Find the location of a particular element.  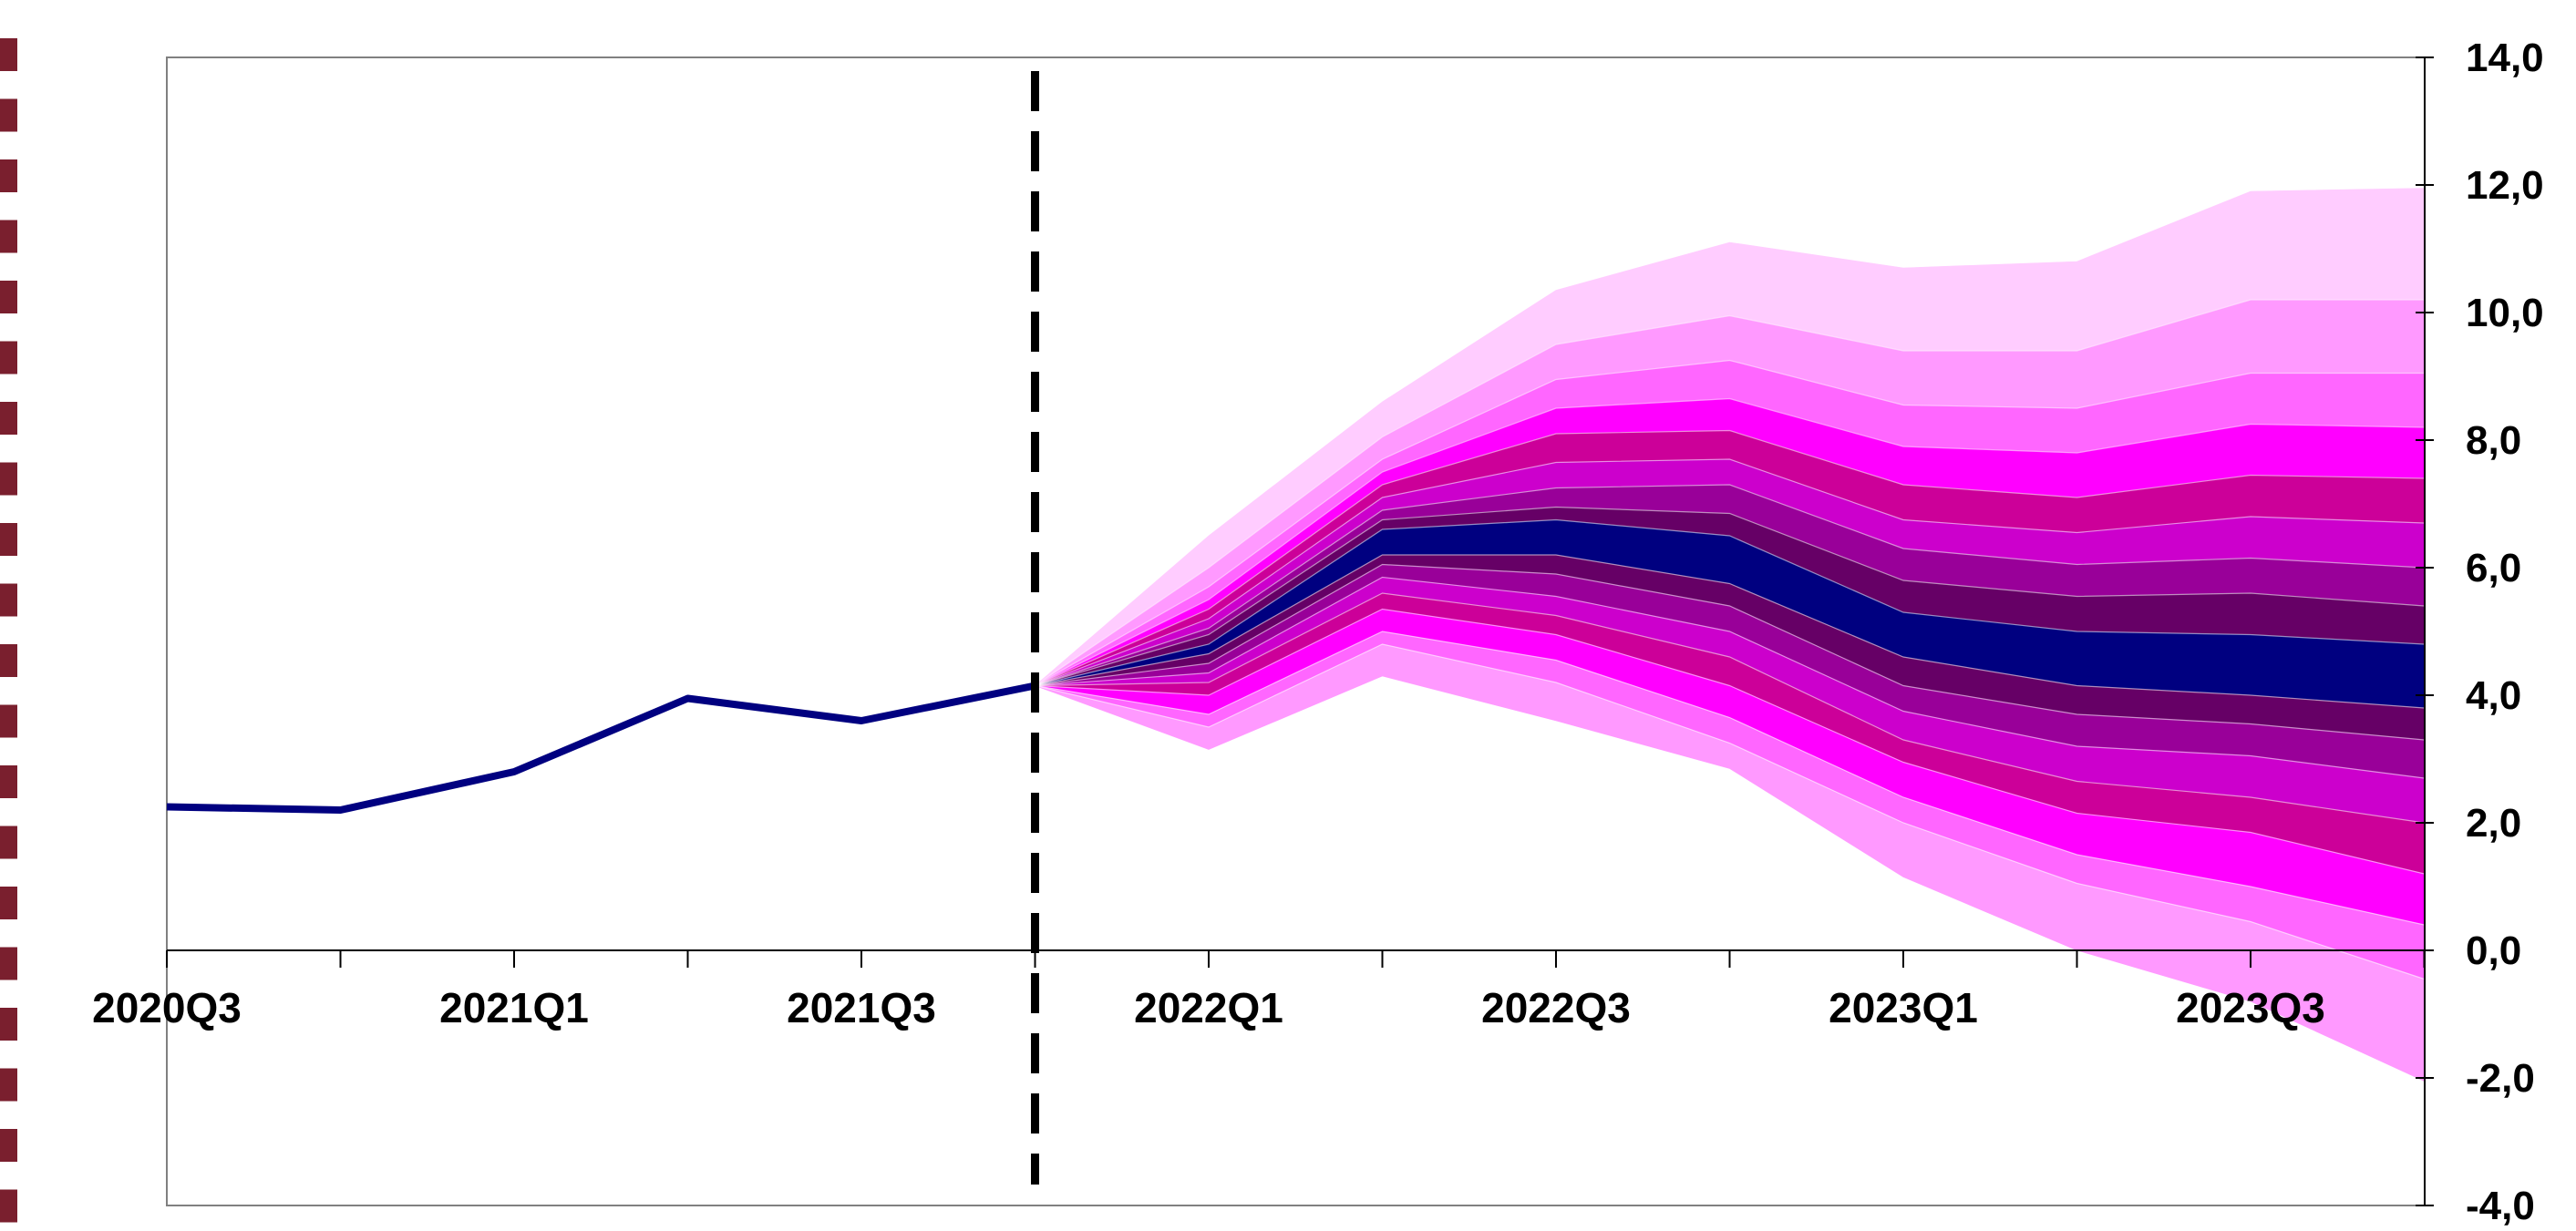

x-tick-label: 2022Q1 is located at coordinates (1208, 1007).